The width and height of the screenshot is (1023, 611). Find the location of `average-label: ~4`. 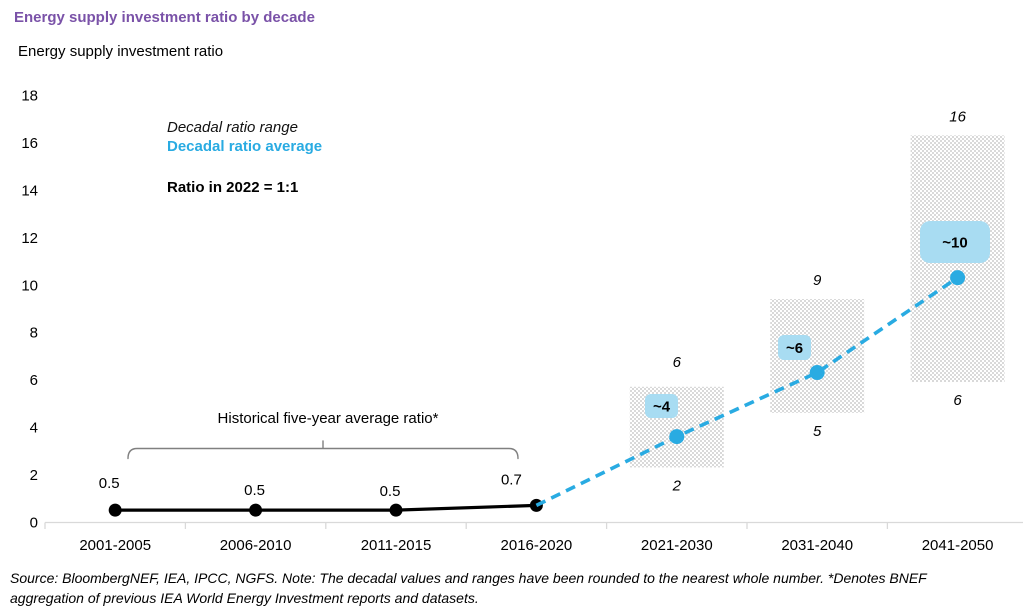

average-label: ~4 is located at coordinates (662, 407).